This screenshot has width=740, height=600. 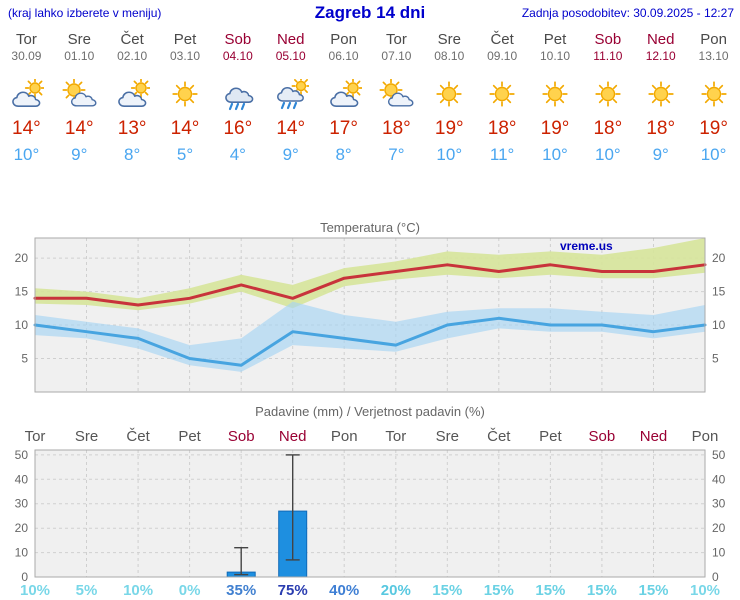 I want to click on day-name: Sre, so click(x=449, y=39).